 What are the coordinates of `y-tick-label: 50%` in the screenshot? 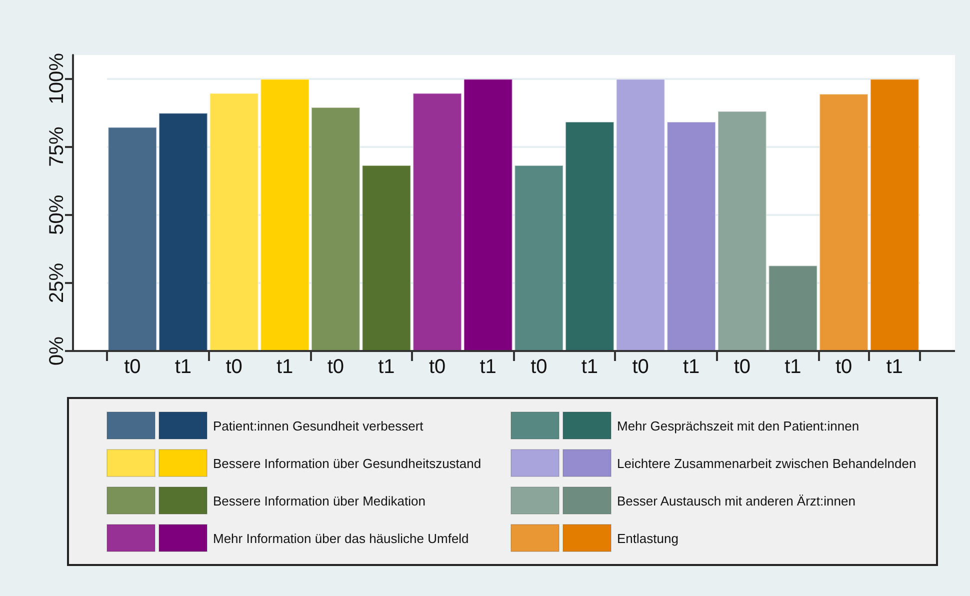 It's located at (57, 214).